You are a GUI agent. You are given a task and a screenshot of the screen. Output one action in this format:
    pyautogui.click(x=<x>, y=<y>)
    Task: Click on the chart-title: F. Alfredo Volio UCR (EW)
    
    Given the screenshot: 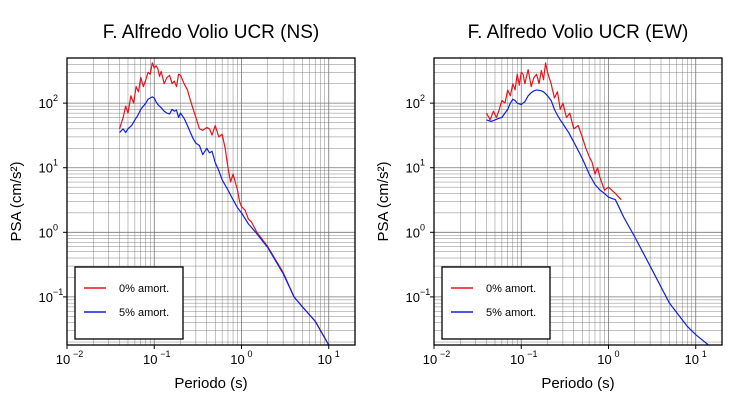 What is the action you would take?
    pyautogui.click(x=578, y=32)
    